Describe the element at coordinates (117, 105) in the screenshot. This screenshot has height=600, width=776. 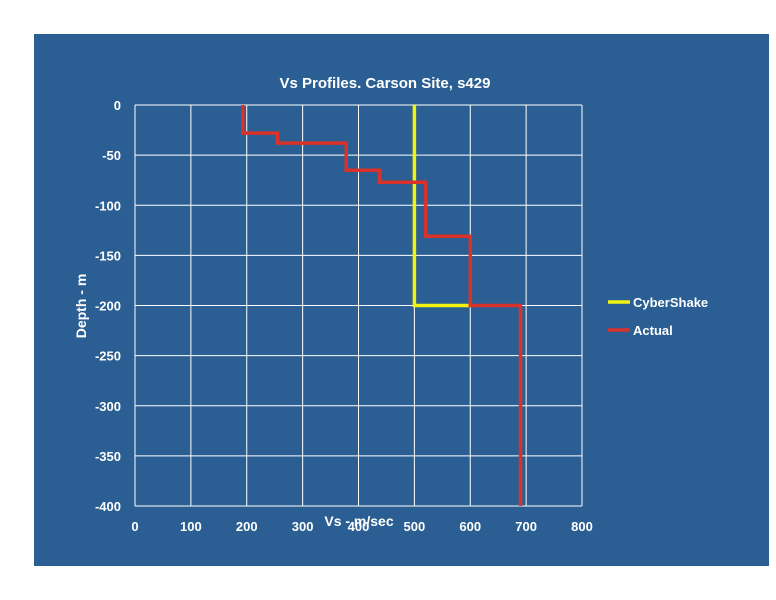
I see `y-tick-label: 0` at that location.